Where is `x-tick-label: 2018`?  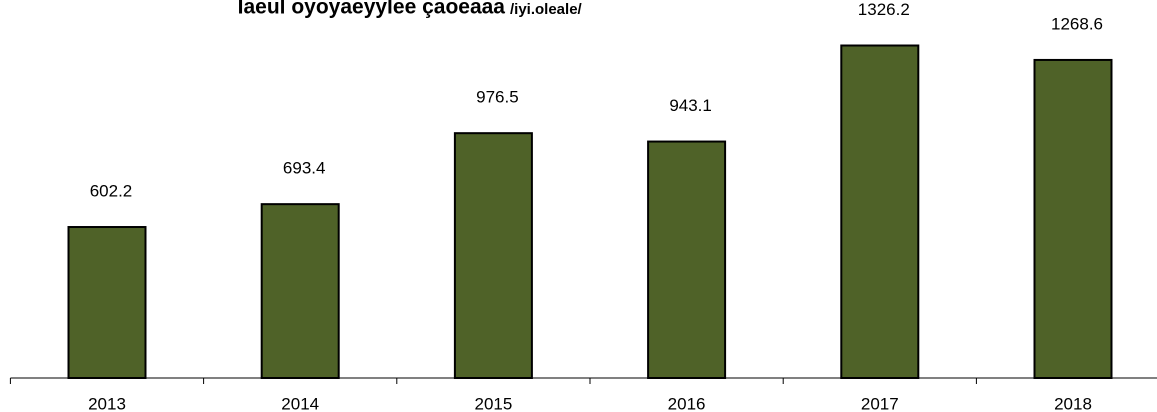
x-tick-label: 2018 is located at coordinates (1073, 403).